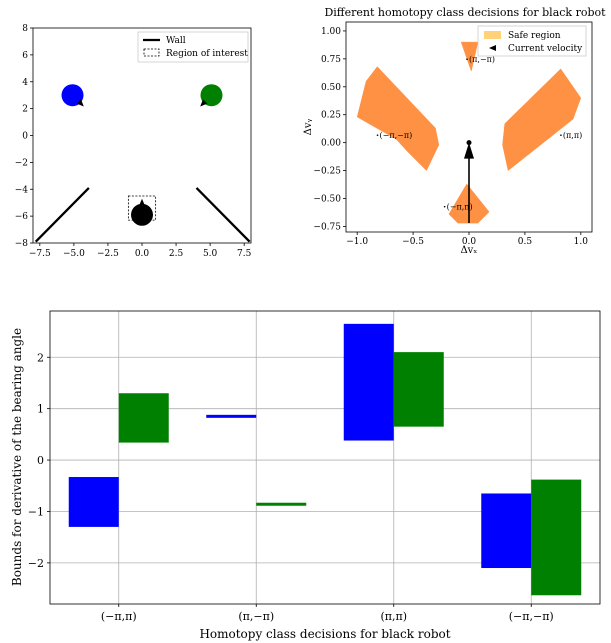 The image size is (611, 643). What do you see at coordinates (492, 35) in the screenshot?
I see `legend-safe-region-swatch` at bounding box center [492, 35].